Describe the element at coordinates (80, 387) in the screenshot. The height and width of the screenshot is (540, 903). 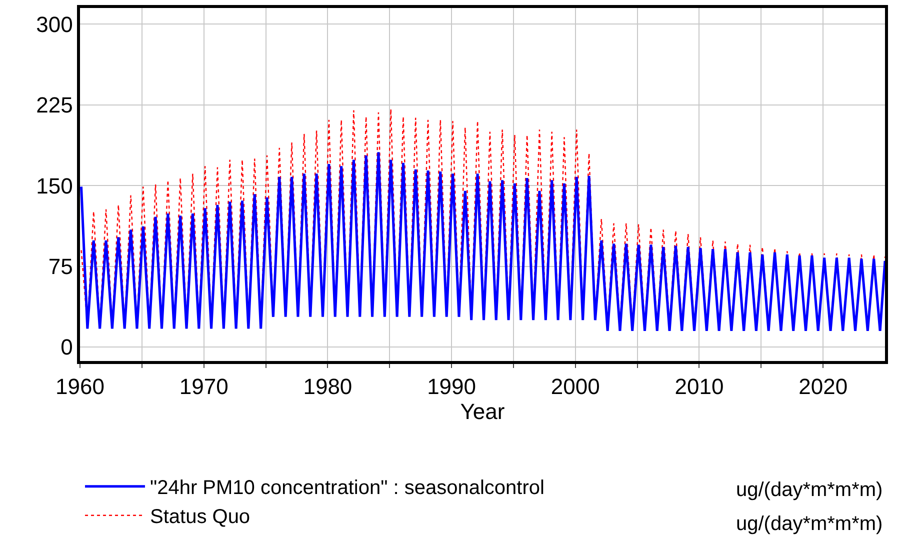
I see `x-tick-label: 1960` at that location.